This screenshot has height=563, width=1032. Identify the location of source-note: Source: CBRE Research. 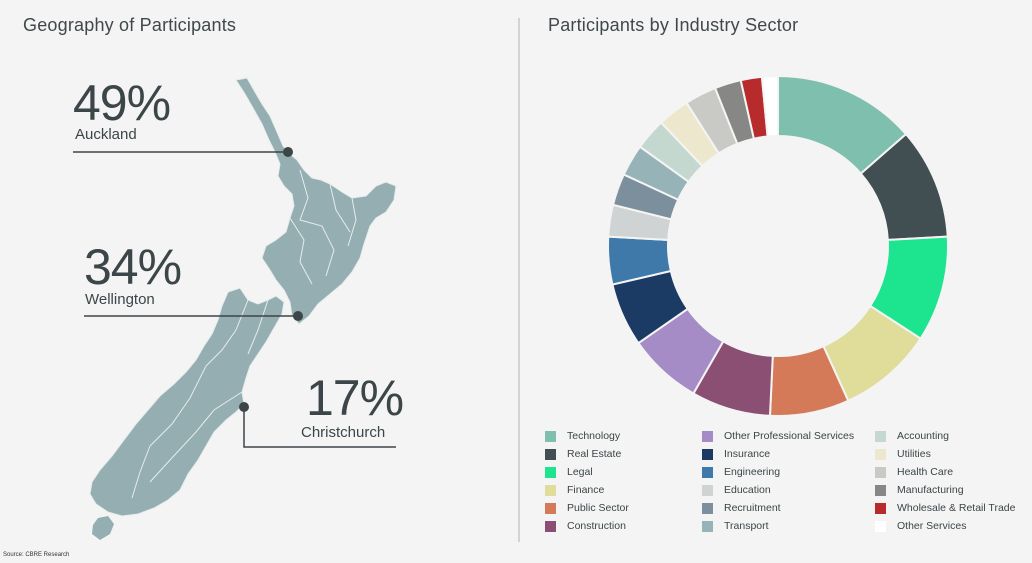
(36, 555).